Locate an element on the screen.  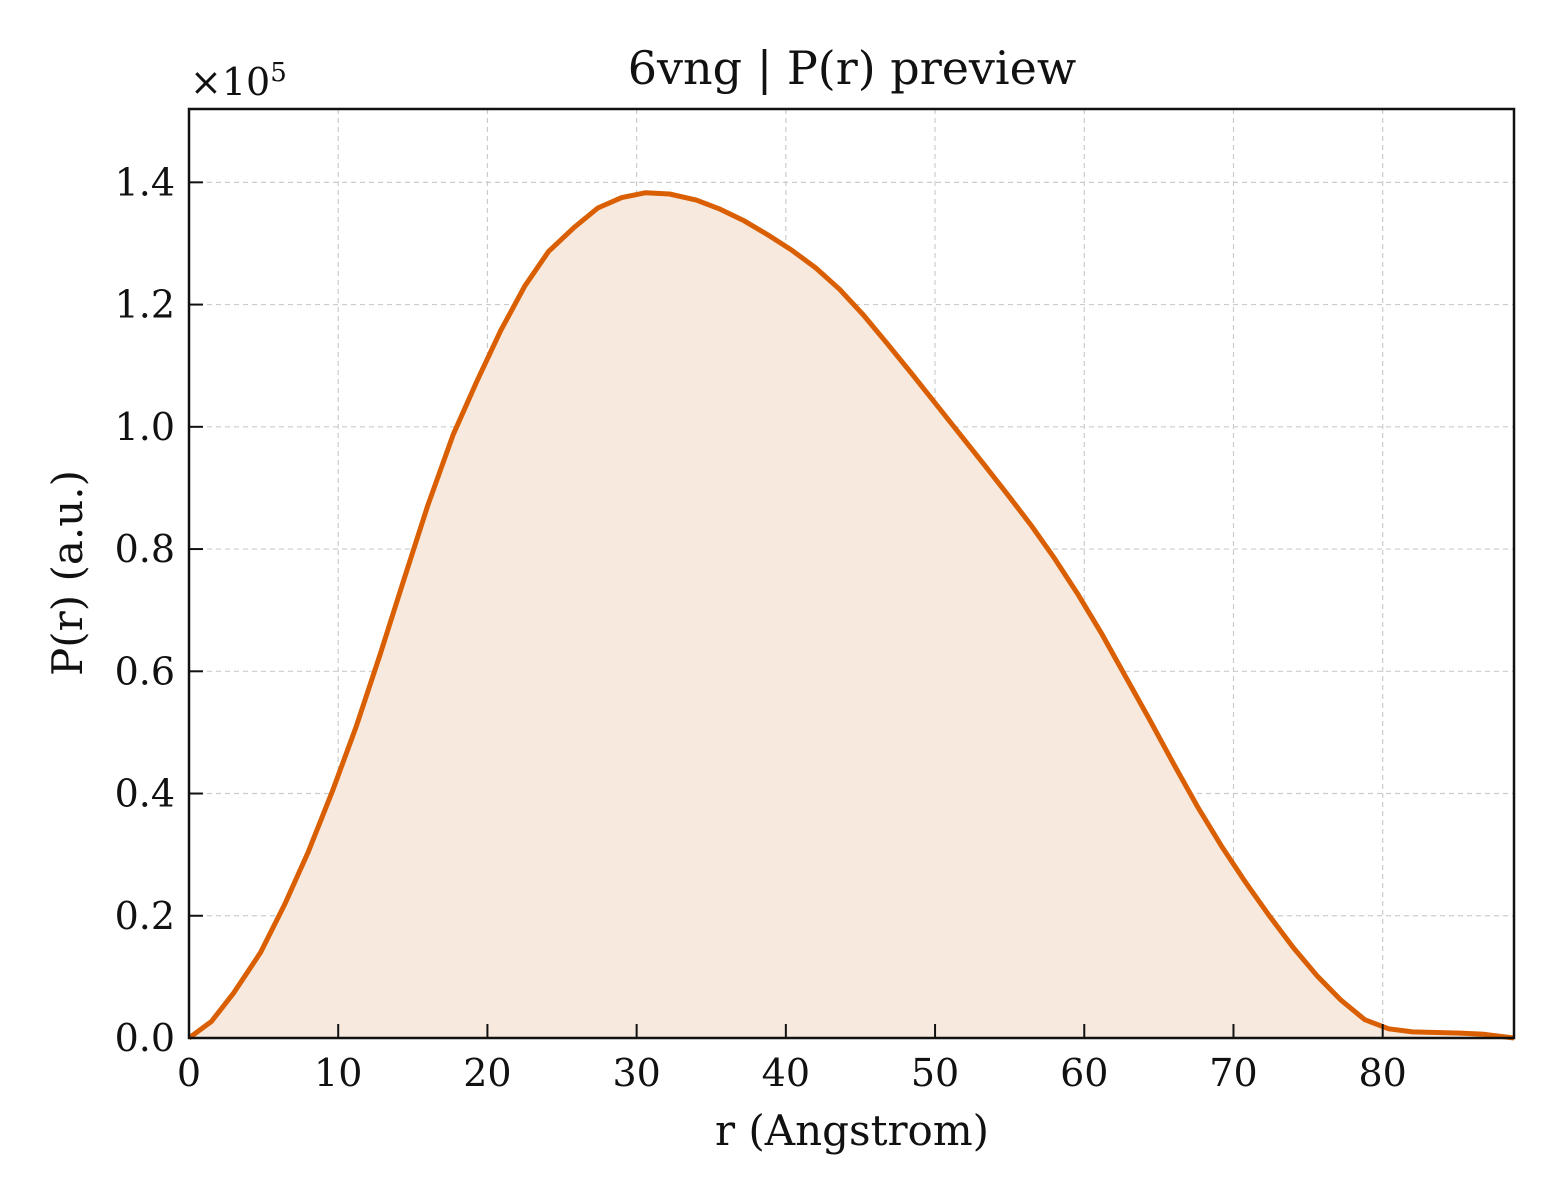
y-axis: 0.0 0.2 0.4 0.6 0.8 1.0 1.2 1.4 is located at coordinates (159, 610).